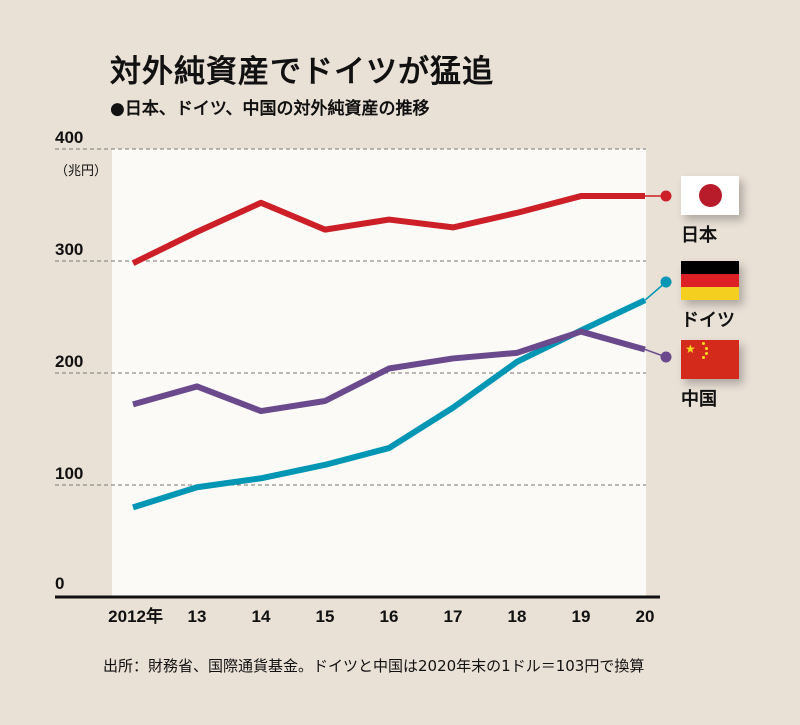  I want to click on legend-label-japan: 日本, so click(699, 235).